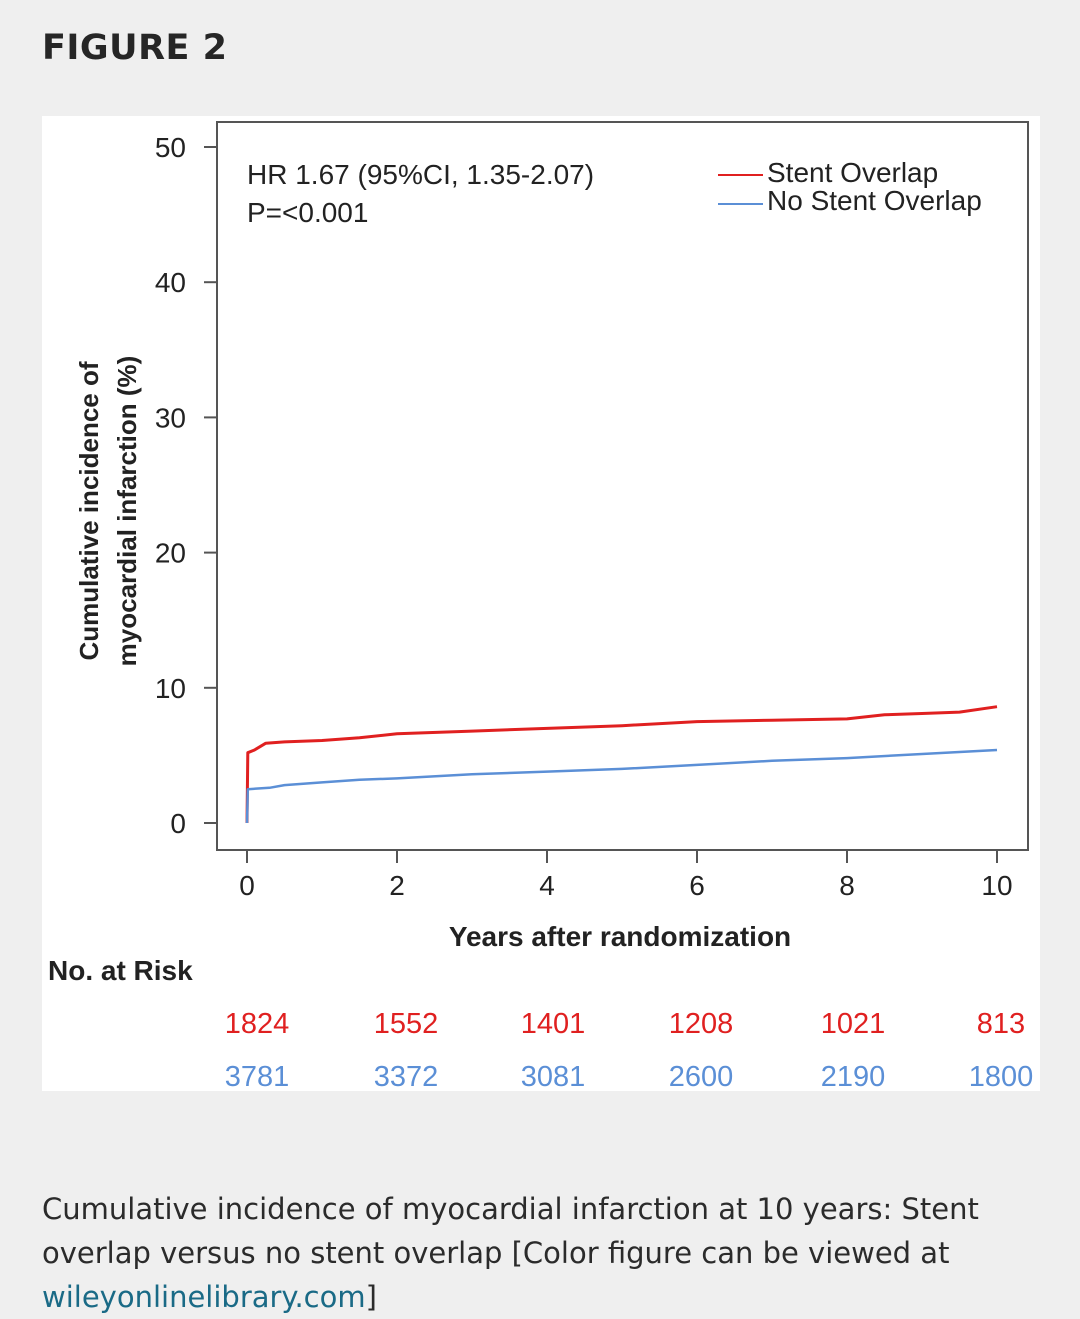 This screenshot has width=1080, height=1319. I want to click on series-lines, so click(621, 764).